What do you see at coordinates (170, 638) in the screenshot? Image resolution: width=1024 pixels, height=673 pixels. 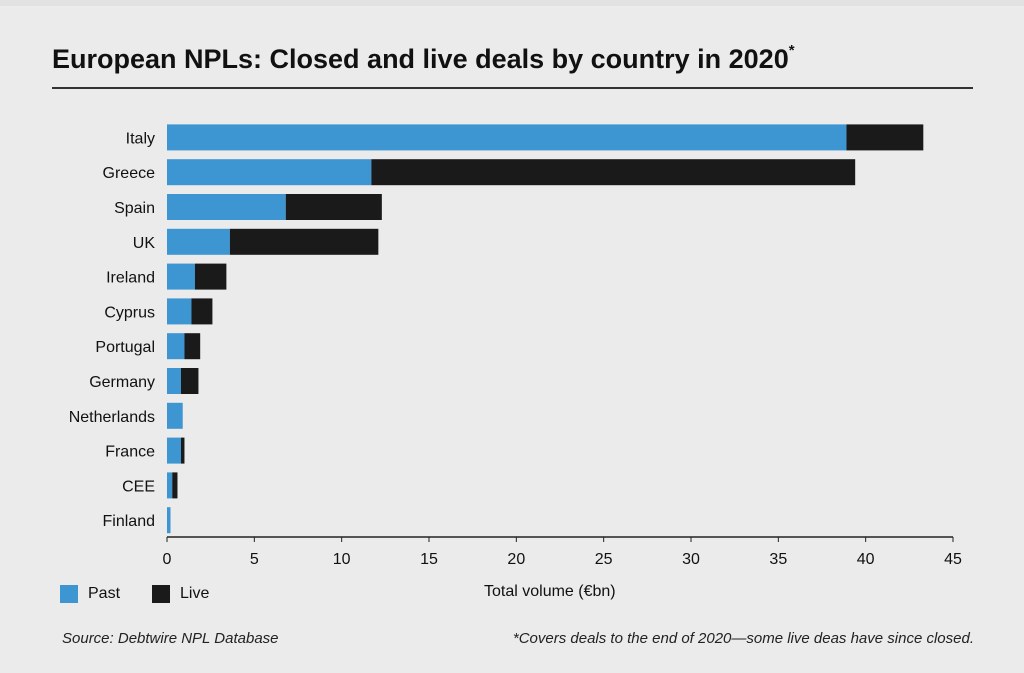 I see `source-note: Source: Debtwire NPL Database` at bounding box center [170, 638].